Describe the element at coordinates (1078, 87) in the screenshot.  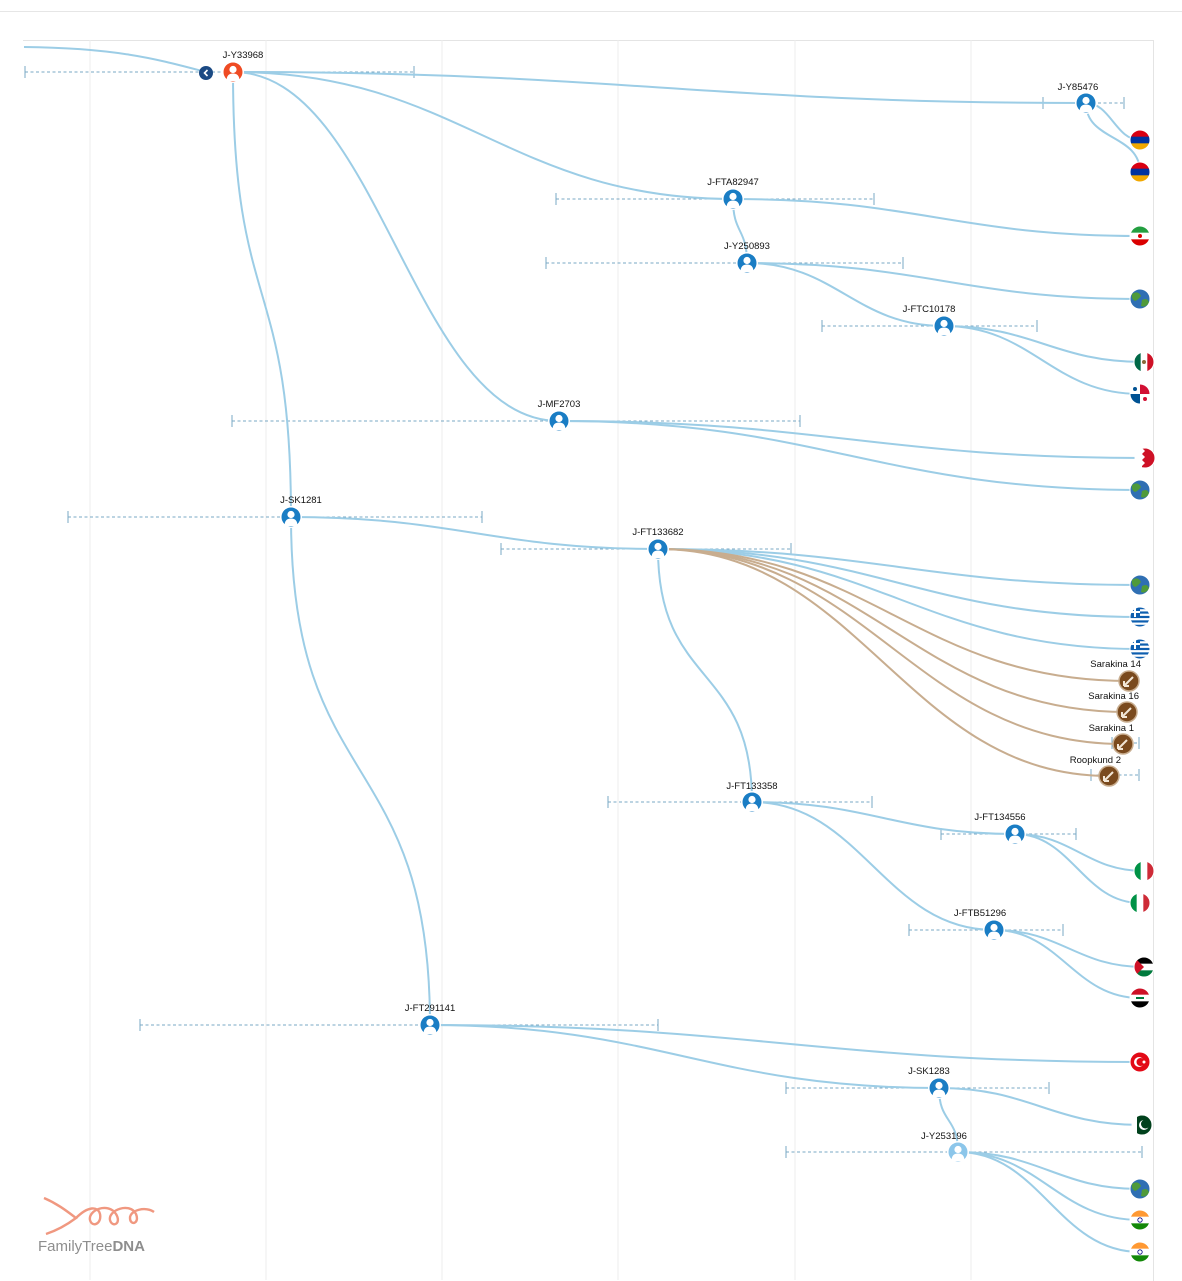
I see `label-j-y85476: J-Y85476` at that location.